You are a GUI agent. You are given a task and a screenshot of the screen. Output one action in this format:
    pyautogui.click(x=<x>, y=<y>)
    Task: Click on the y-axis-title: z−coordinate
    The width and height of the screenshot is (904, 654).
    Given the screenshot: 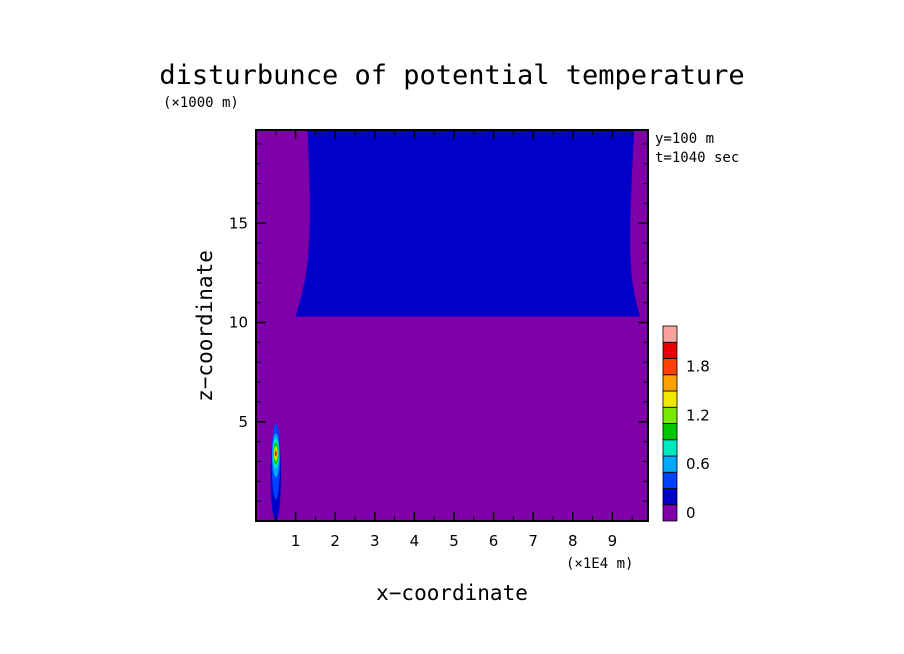 What is the action you would take?
    pyautogui.click(x=205, y=326)
    